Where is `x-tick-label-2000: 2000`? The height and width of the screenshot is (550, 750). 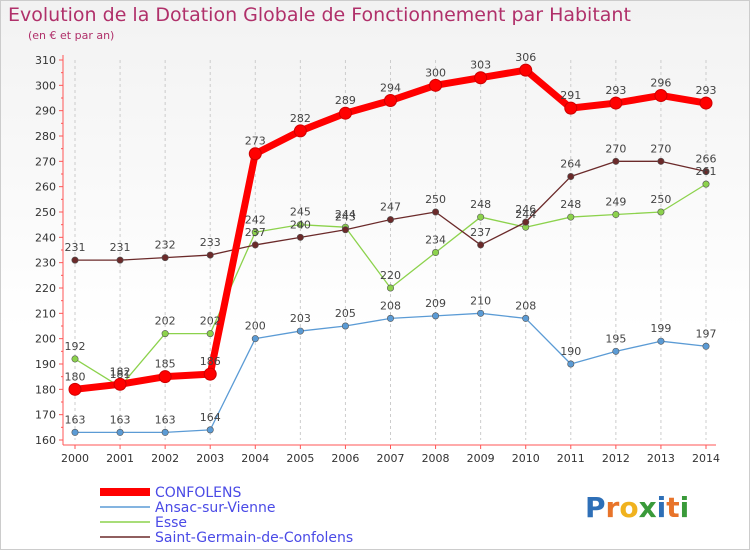
x-tick-label-2000: 2000 is located at coordinates (75, 458).